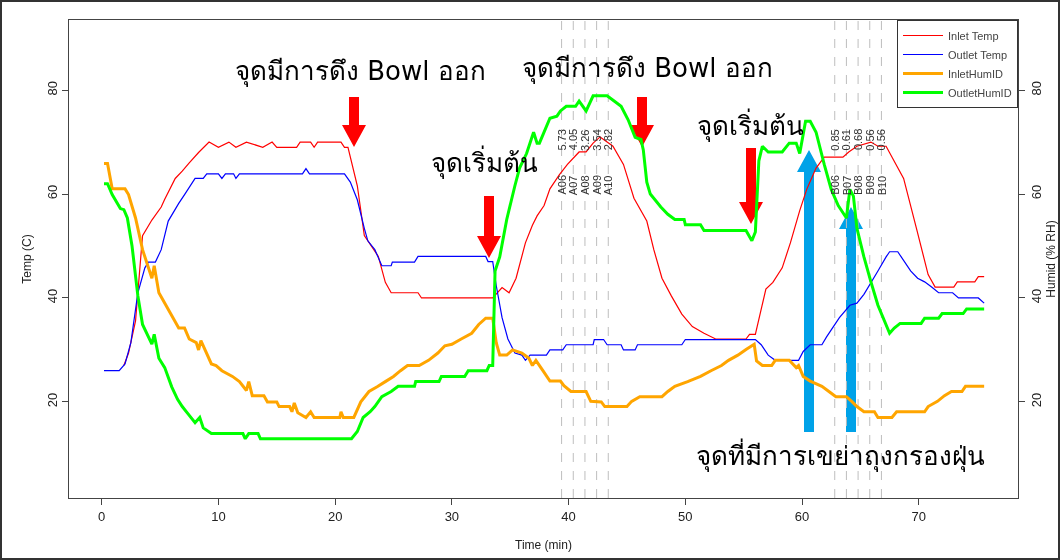  What do you see at coordinates (452, 516) in the screenshot?
I see `x-tick-label: 30` at bounding box center [452, 516].